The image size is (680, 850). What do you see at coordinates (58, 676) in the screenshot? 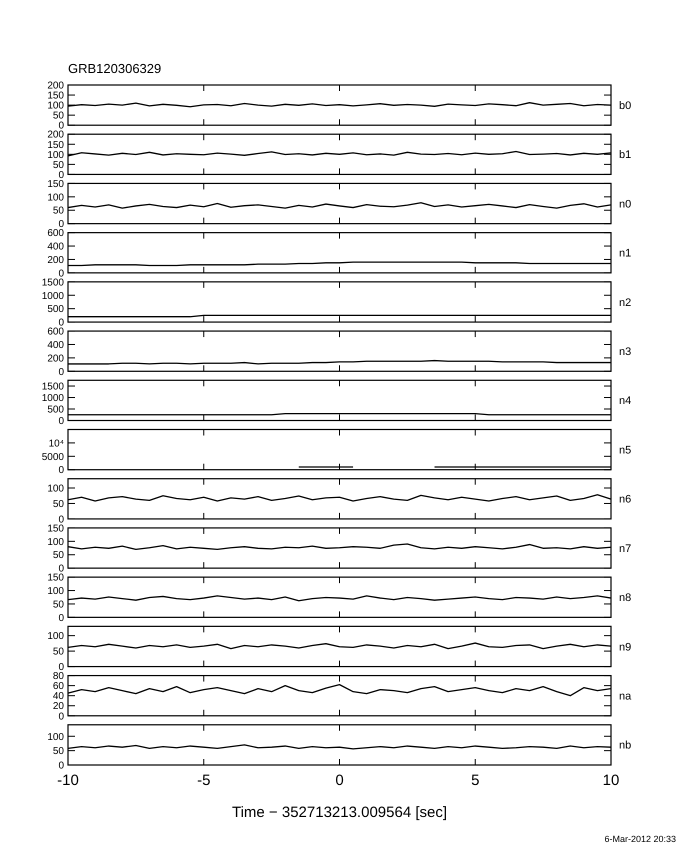
I see `y-tick-label: 80` at bounding box center [58, 676].